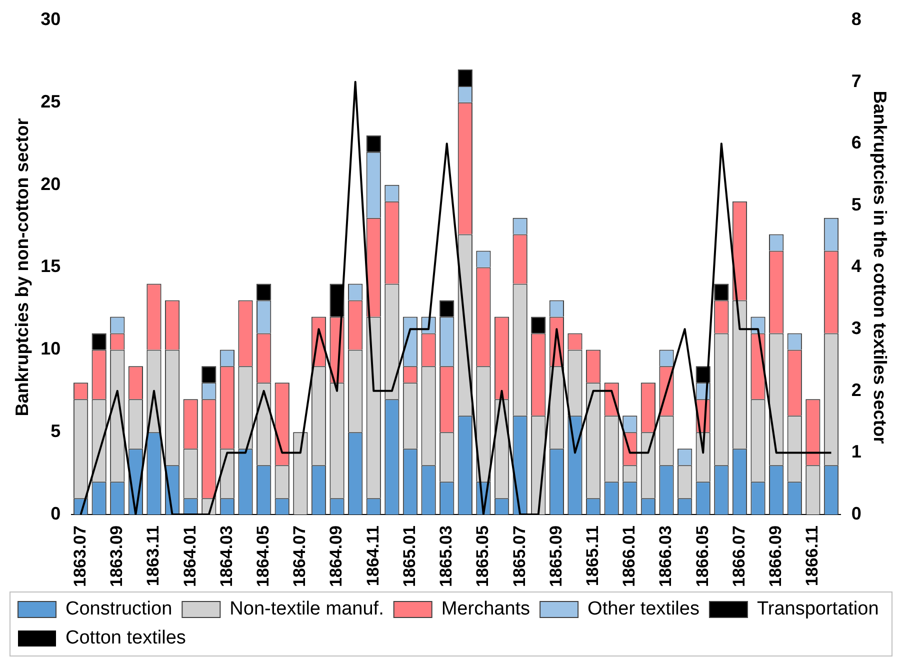  What do you see at coordinates (592, 556) in the screenshot?
I see `x-tick-label: 1865.11` at bounding box center [592, 556].